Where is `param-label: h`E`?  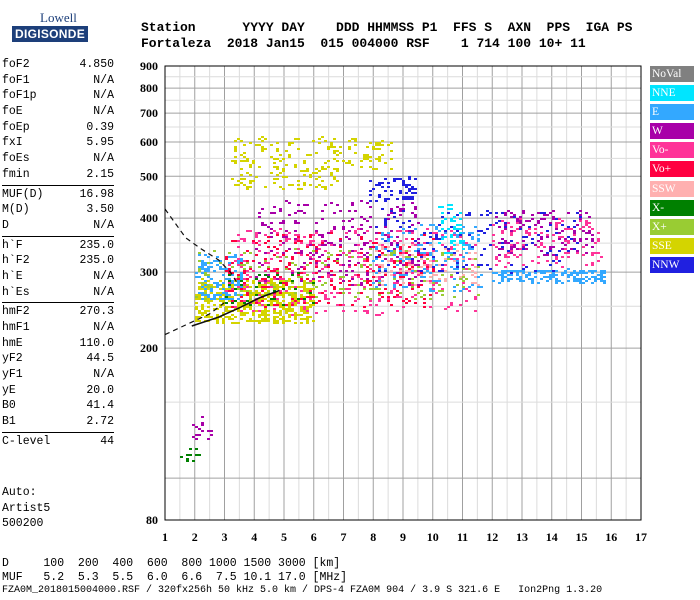 param-label: h`E is located at coordinates (12, 276).